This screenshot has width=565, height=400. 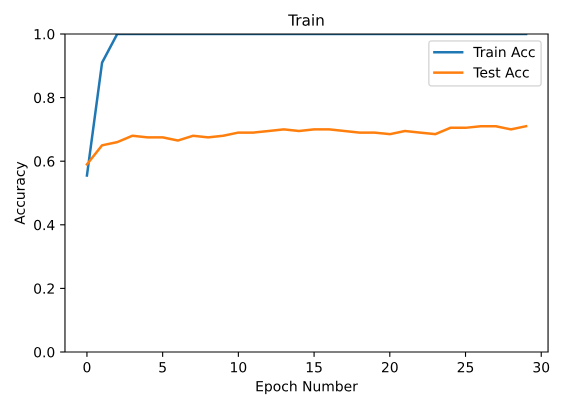 I want to click on legend-label: Train Acc, so click(x=504, y=52).